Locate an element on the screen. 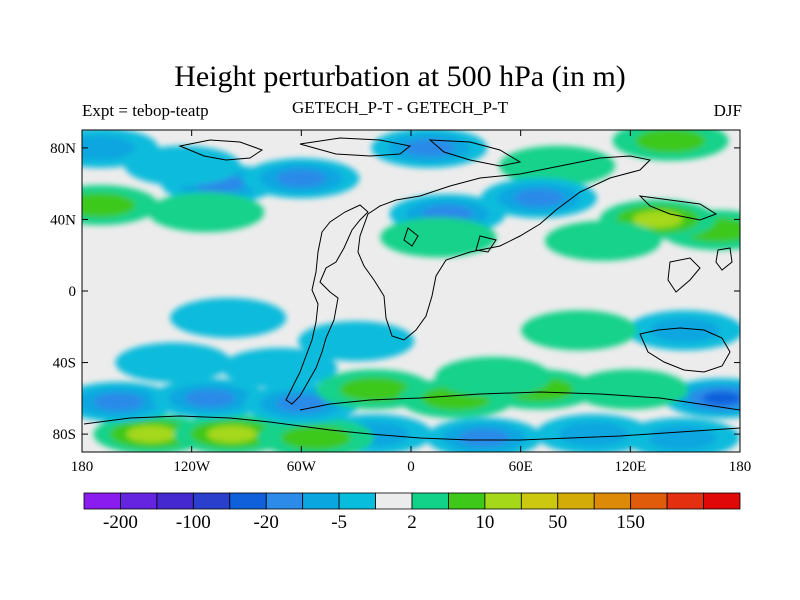  season-label: DJF is located at coordinates (727, 110).